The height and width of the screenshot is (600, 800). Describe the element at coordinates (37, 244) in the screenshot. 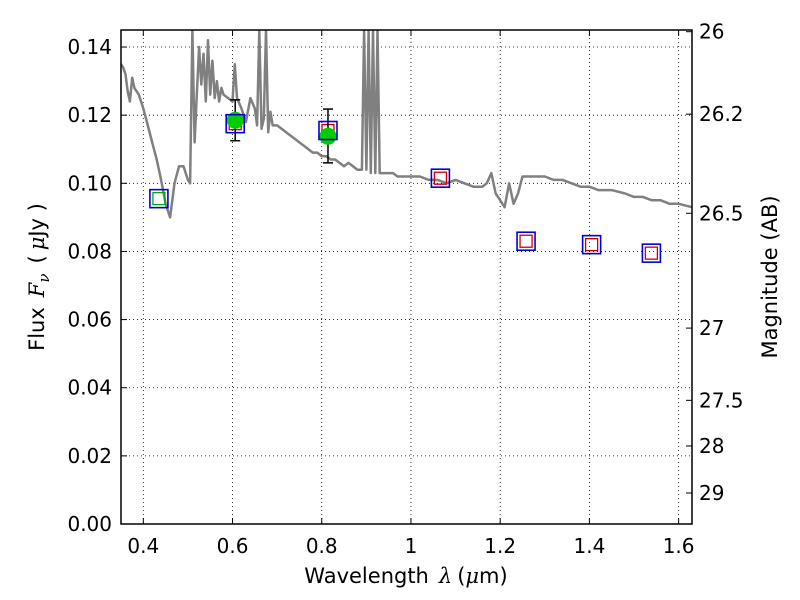

I see `y-axis-label-unit-symbol: μ` at that location.